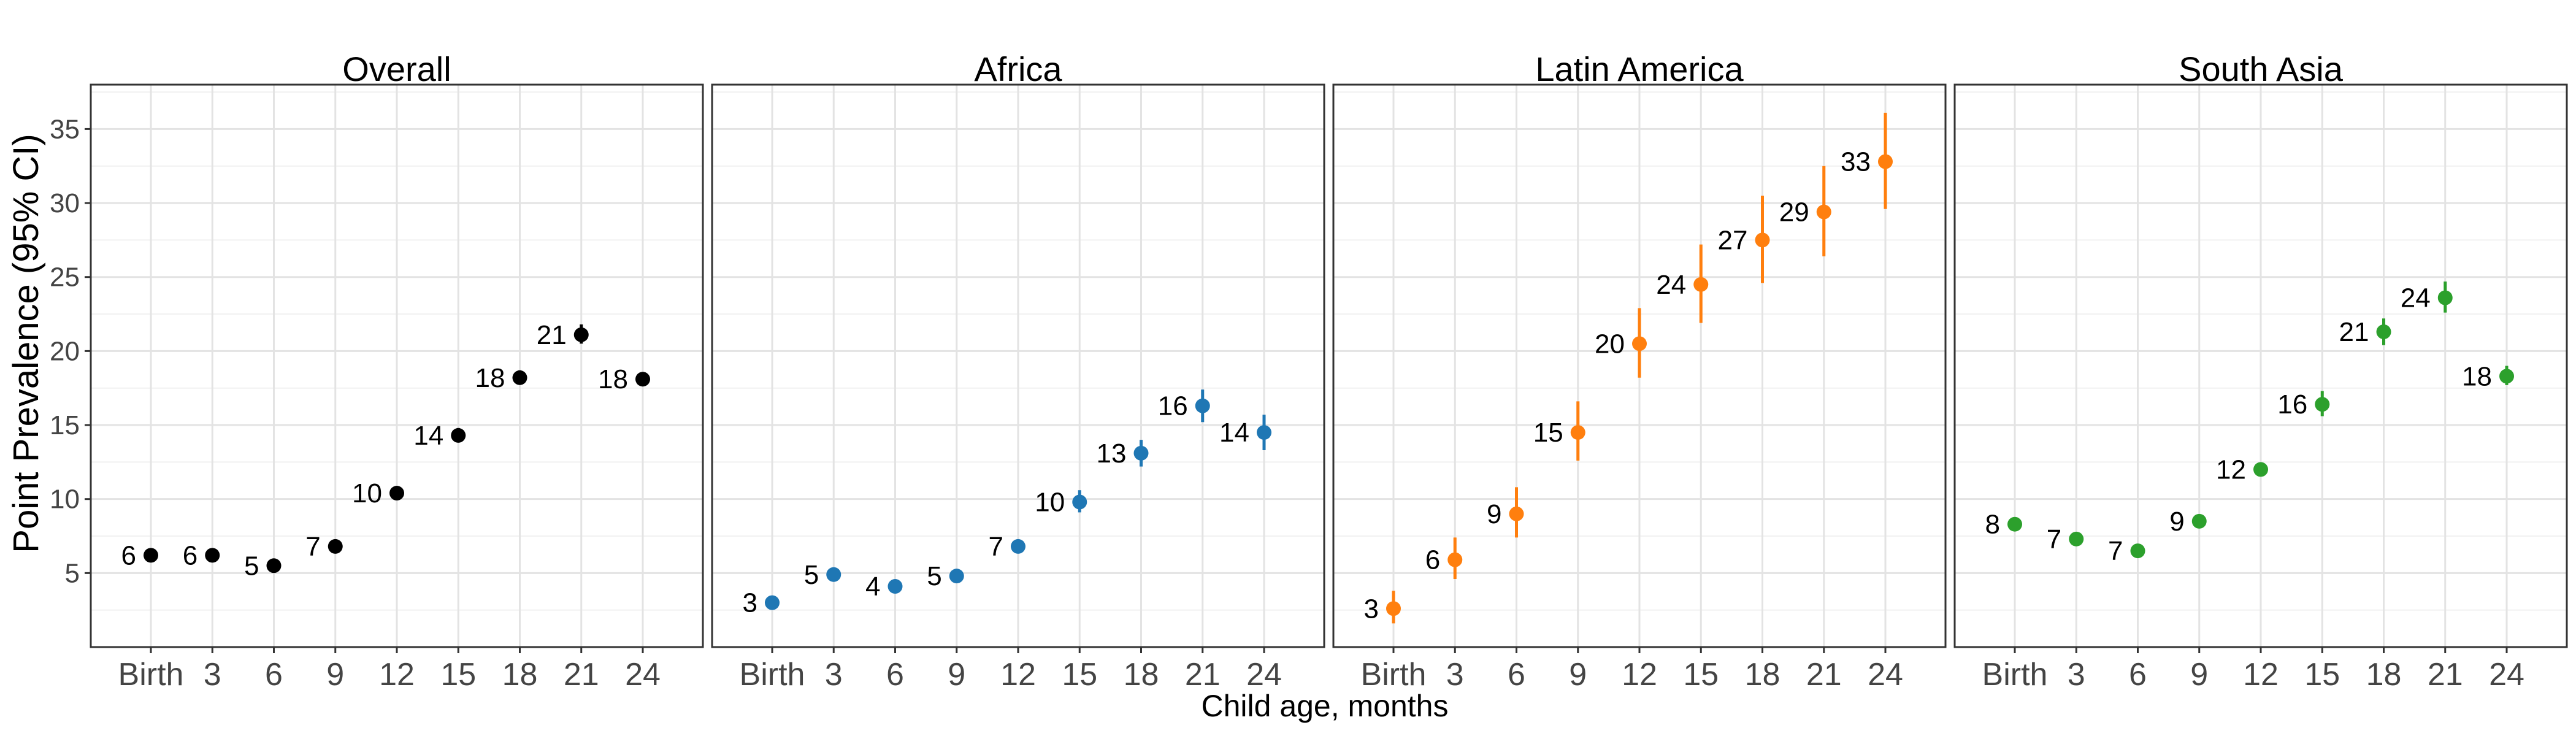 The width and height of the screenshot is (2576, 736). What do you see at coordinates (72, 573) in the screenshot?
I see `y-tick-label: 5` at bounding box center [72, 573].